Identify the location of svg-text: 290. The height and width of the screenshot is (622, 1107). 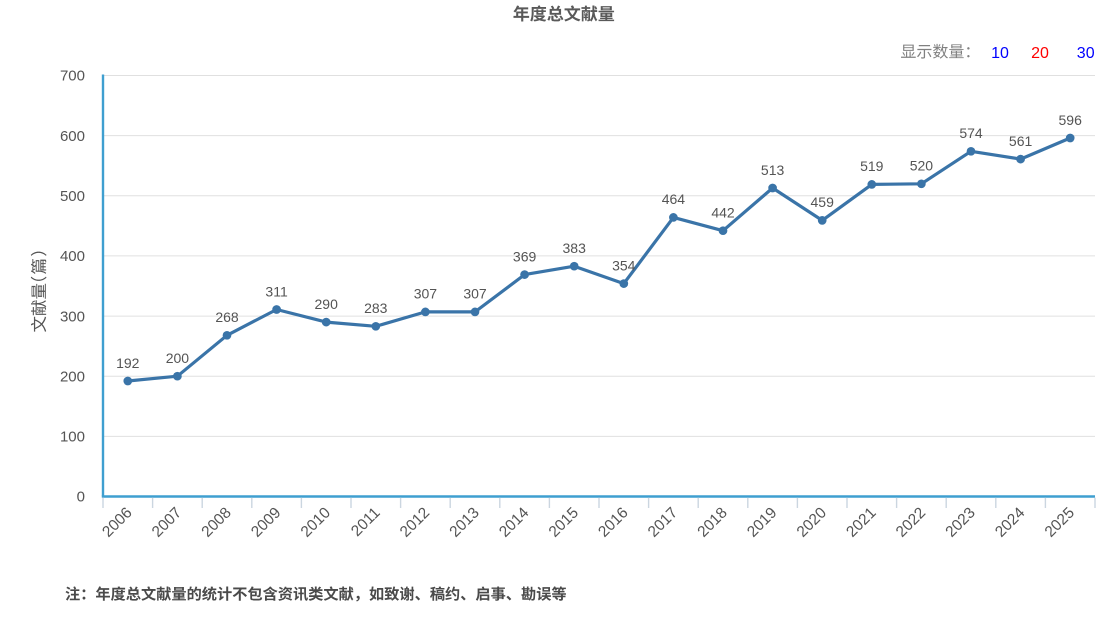
(327, 304).